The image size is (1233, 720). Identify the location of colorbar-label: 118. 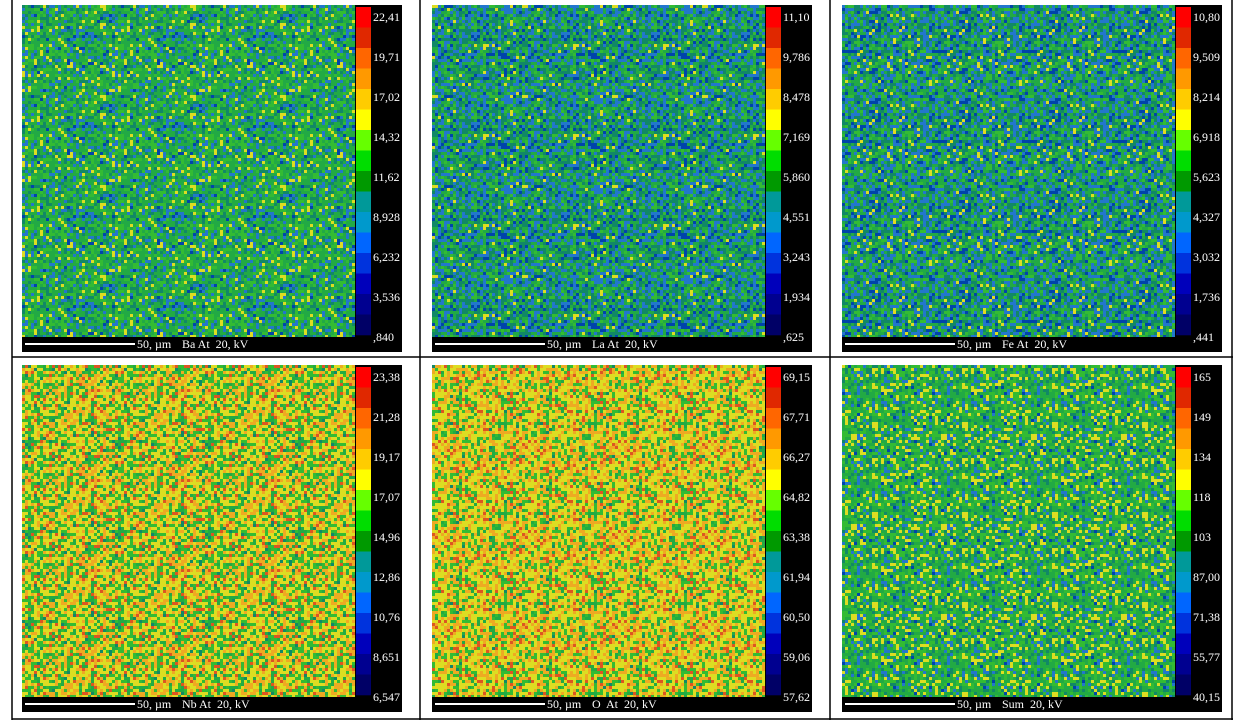
(1202, 497).